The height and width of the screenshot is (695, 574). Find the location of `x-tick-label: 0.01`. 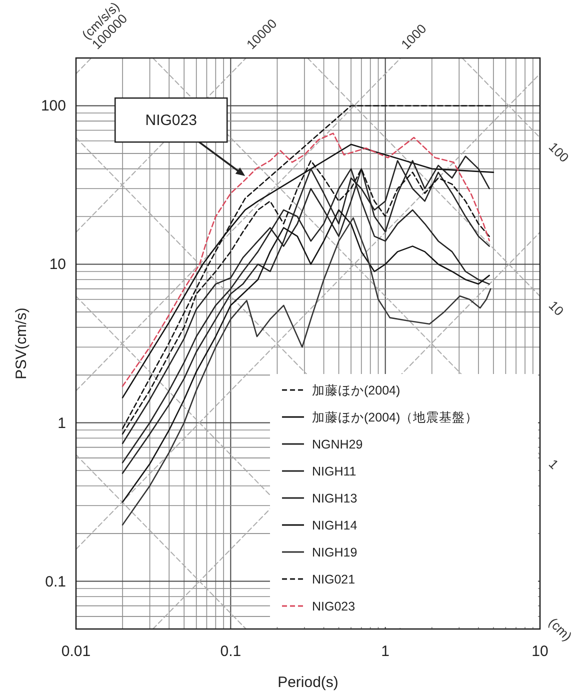

x-tick-label: 0.01 is located at coordinates (76, 651).